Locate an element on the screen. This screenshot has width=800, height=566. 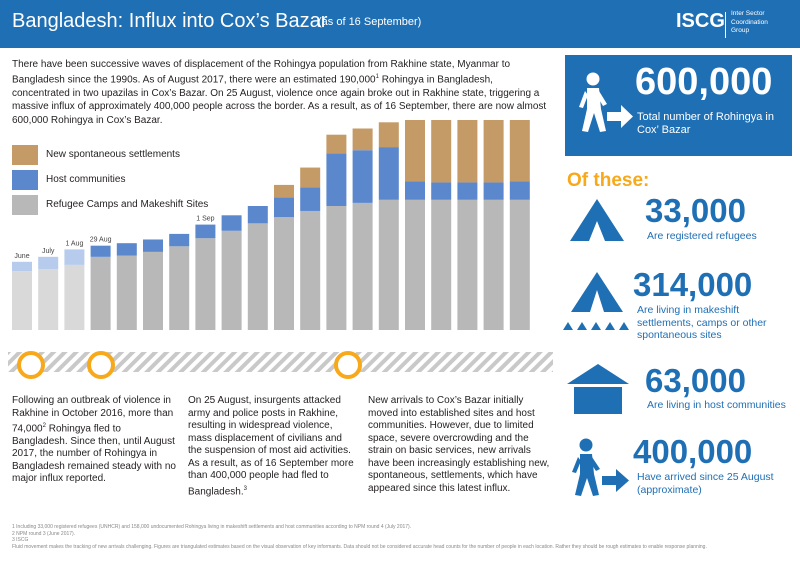
stat-number-host: 63,000 is located at coordinates (695, 380).